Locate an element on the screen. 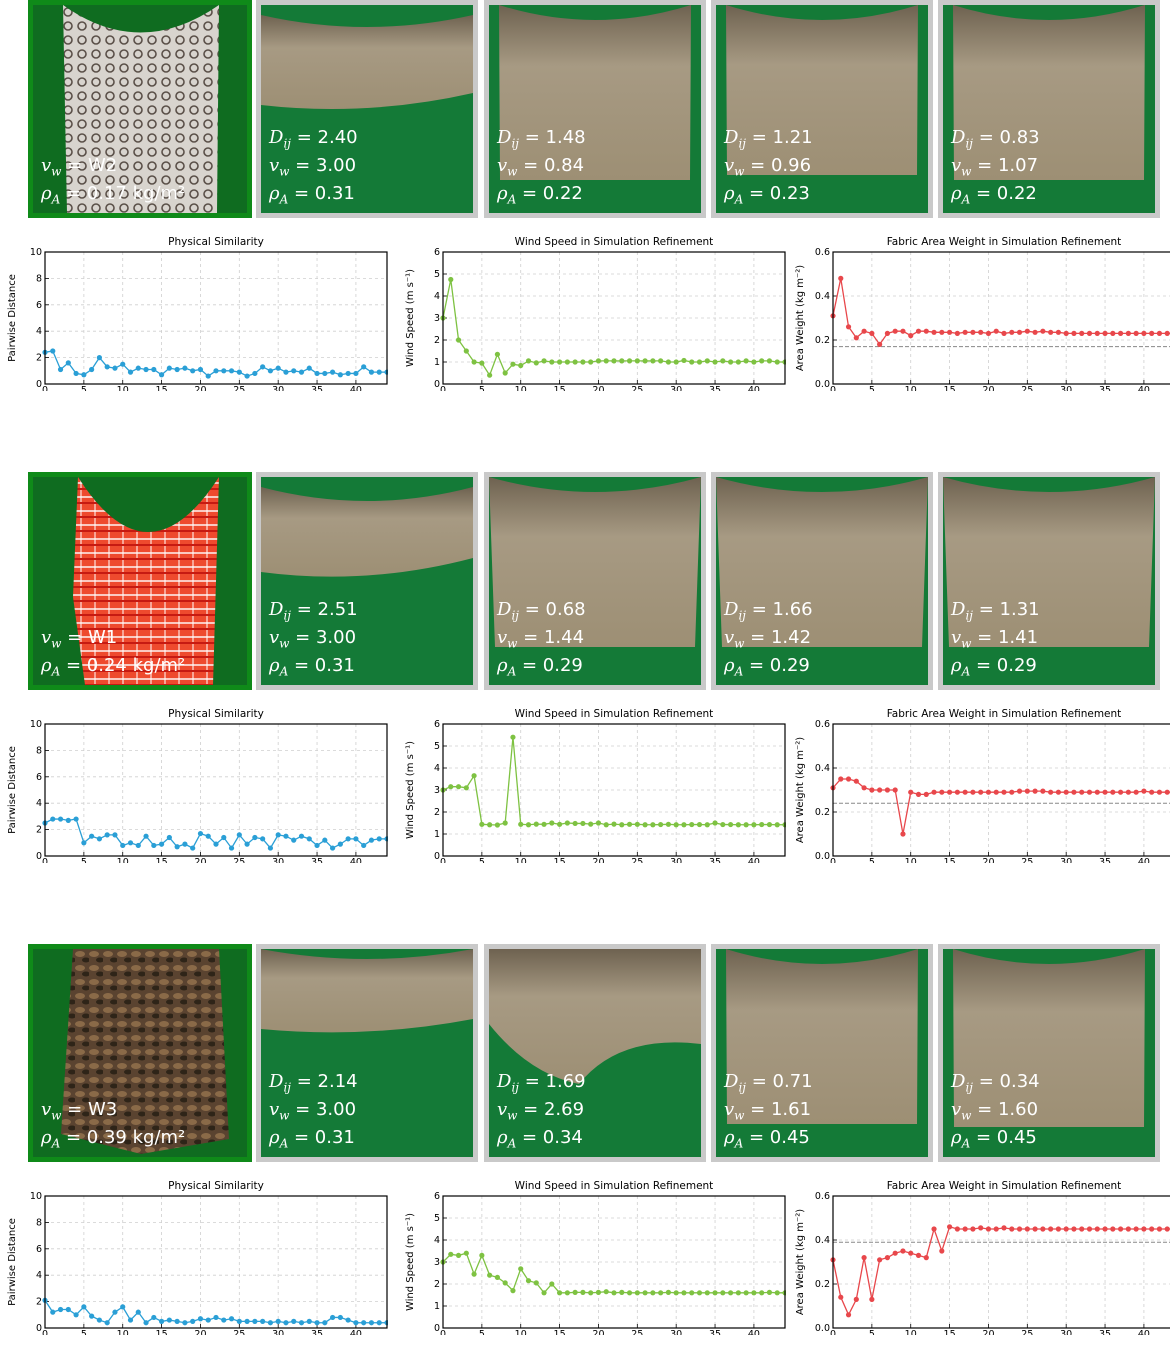  simulation-caption: Dij = 0.83 vw = 1.07 ρA = 0.22 is located at coordinates (995, 169).